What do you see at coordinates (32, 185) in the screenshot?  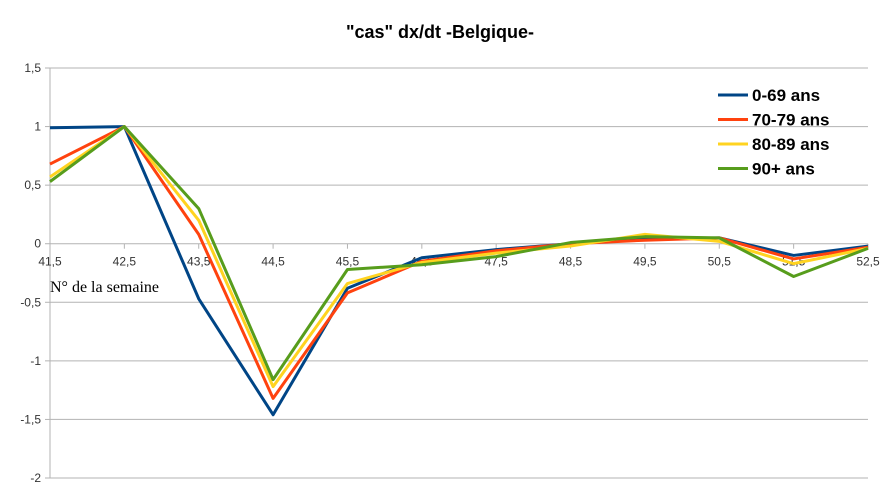 I see `y-tick-label: 0,5` at bounding box center [32, 185].